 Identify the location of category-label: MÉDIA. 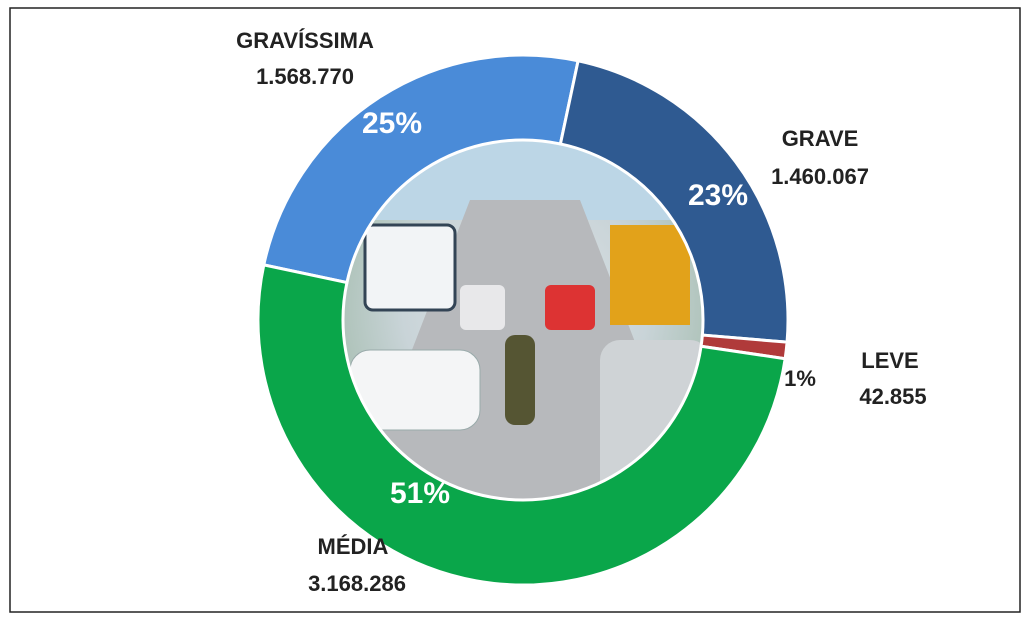
(353, 546).